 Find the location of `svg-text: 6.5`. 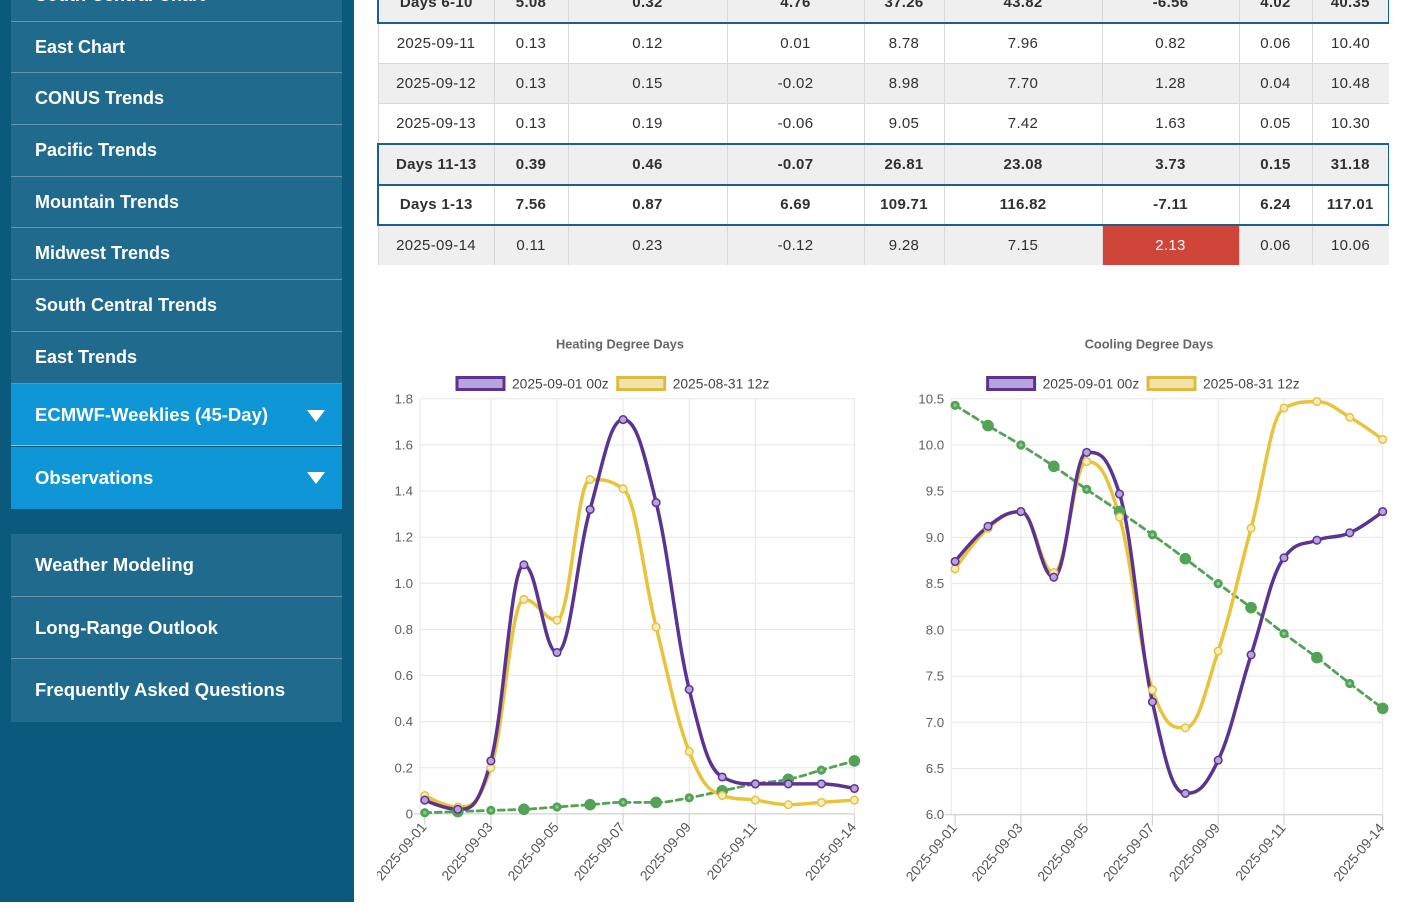

svg-text: 6.5 is located at coordinates (935, 768).